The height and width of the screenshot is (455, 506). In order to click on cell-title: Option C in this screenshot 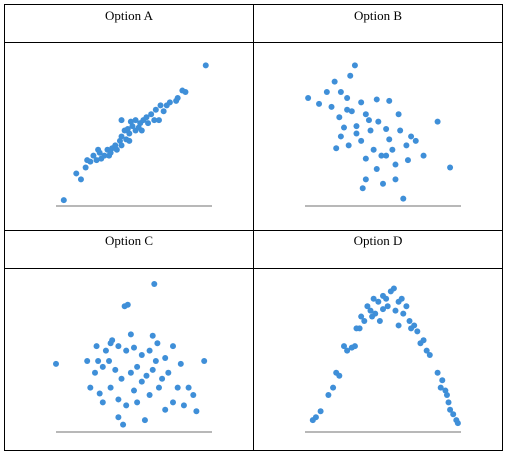, I will do `click(129, 240)`.